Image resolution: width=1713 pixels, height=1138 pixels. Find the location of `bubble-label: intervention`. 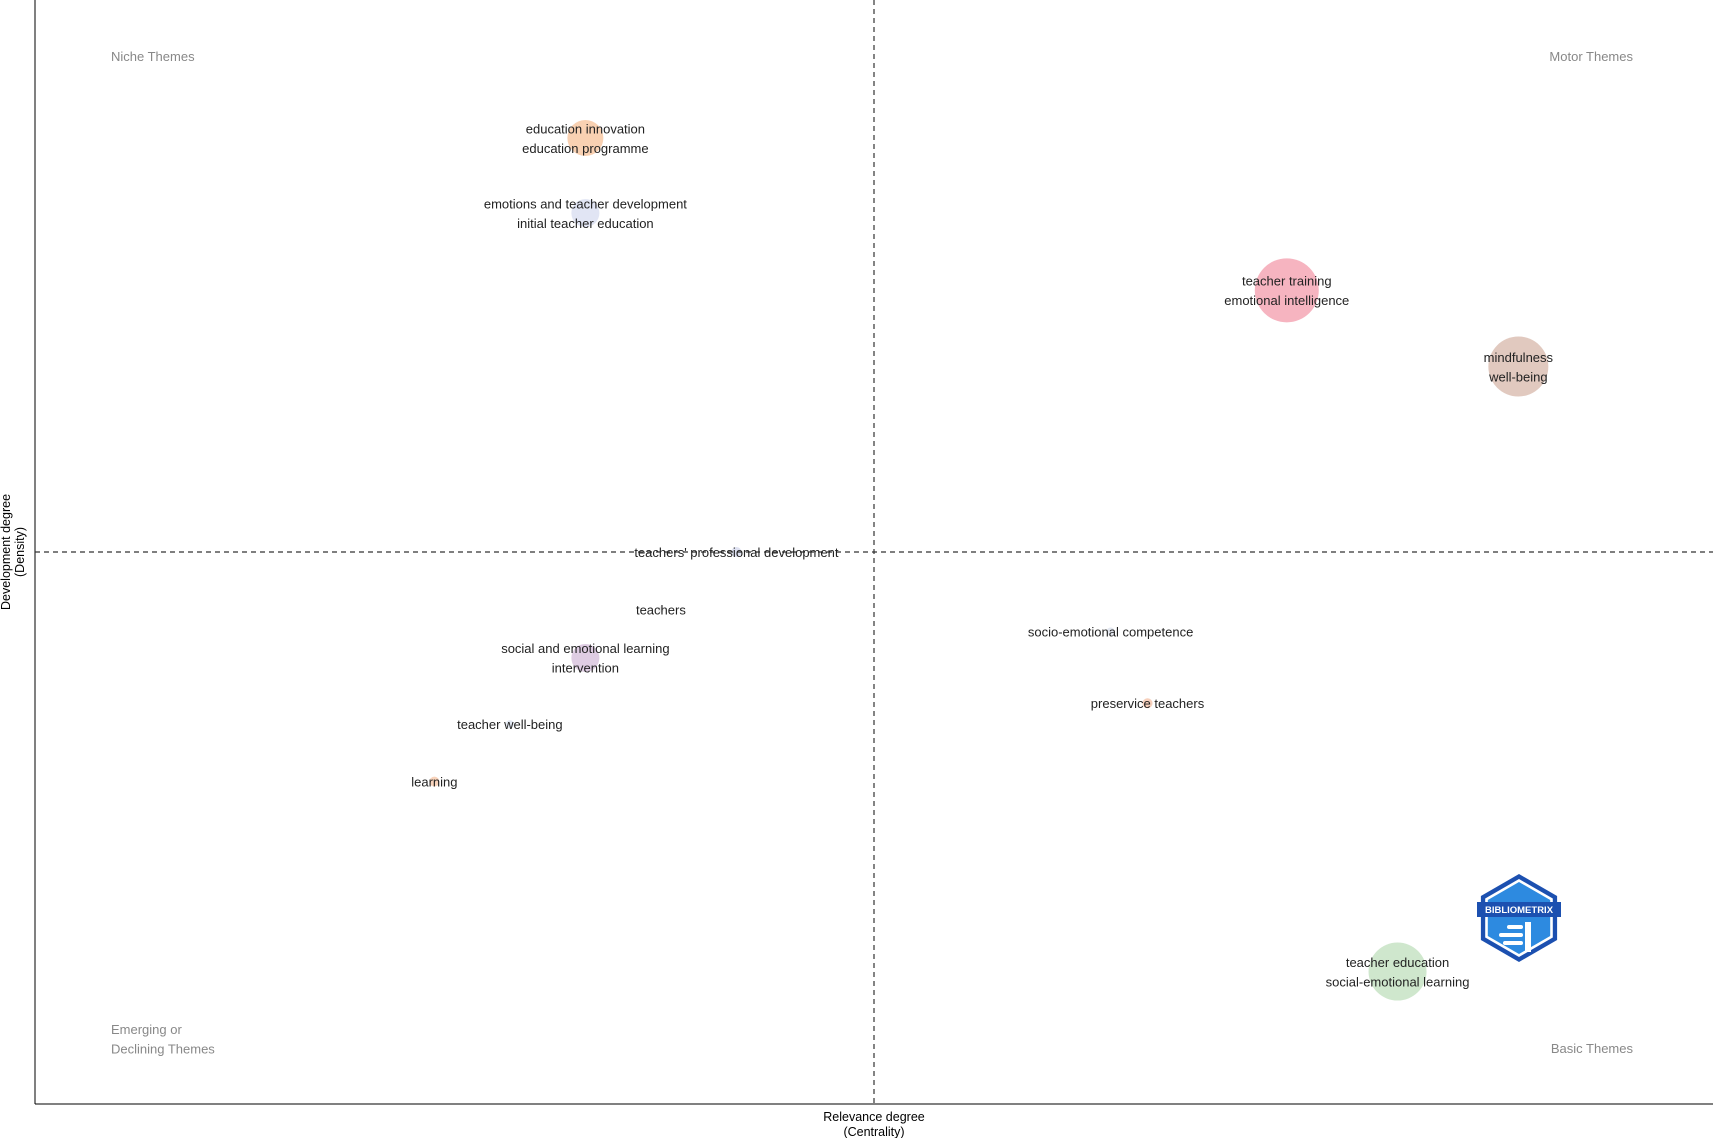

bubble-label: intervention is located at coordinates (585, 668).